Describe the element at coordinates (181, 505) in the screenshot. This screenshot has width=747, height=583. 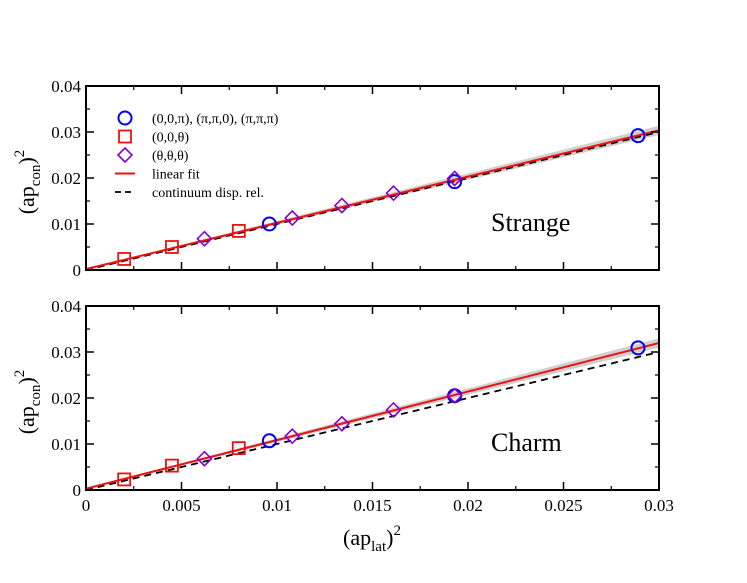
I see `x-tick-label: 0.005` at that location.